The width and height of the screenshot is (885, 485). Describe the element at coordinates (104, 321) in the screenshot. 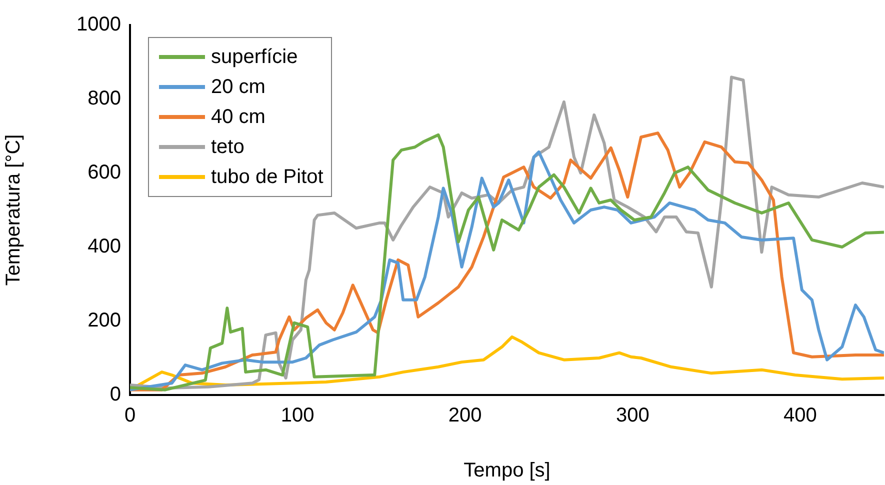

I see `y-tick-label: 200` at that location.